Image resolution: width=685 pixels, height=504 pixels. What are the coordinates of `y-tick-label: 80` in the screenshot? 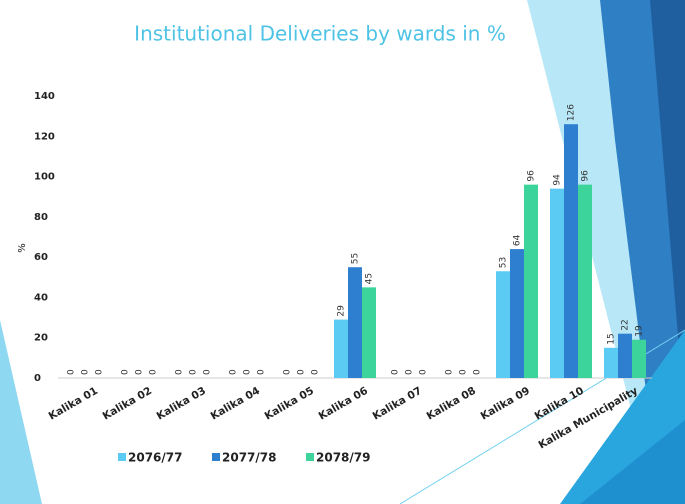 It's located at (41, 217).